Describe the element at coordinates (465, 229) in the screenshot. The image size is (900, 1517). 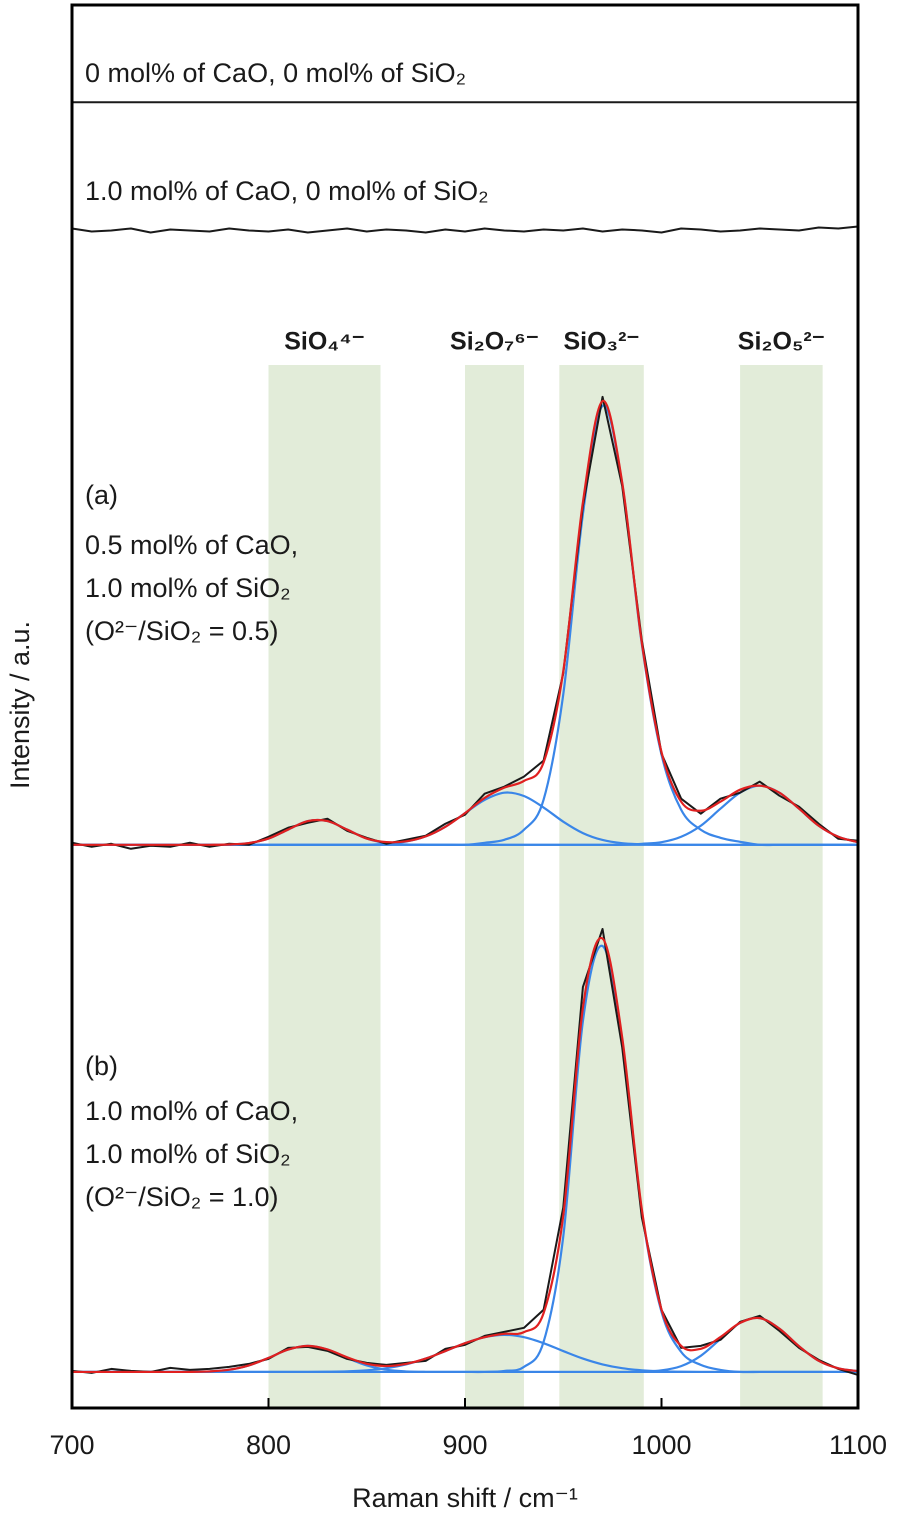
I see `series-line` at that location.